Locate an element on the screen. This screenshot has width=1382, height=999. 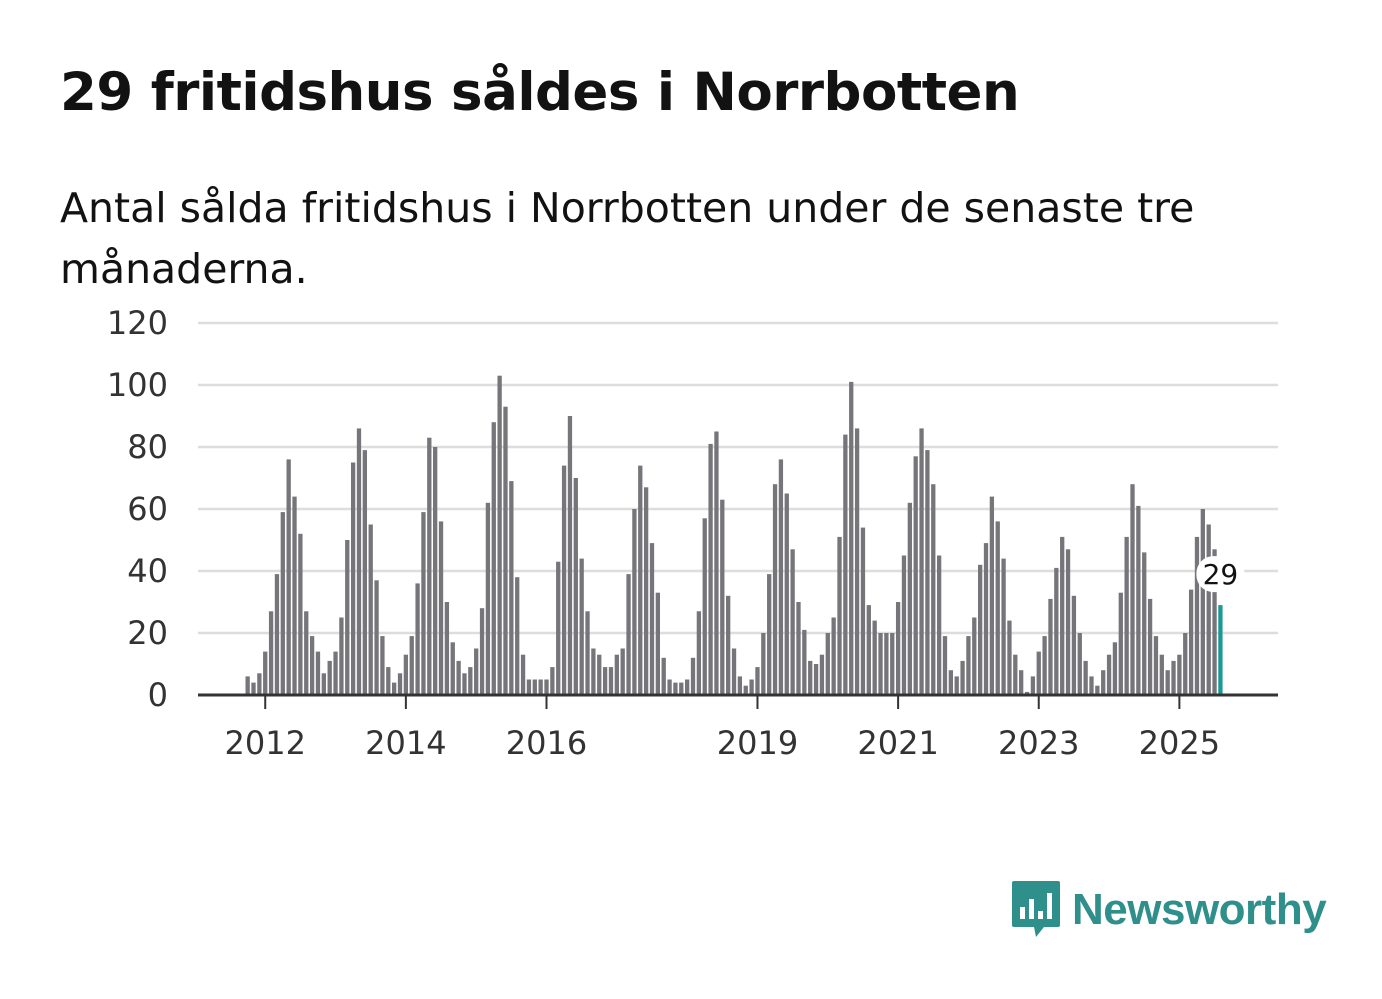
x-tick-label: 2025 is located at coordinates (1179, 743).